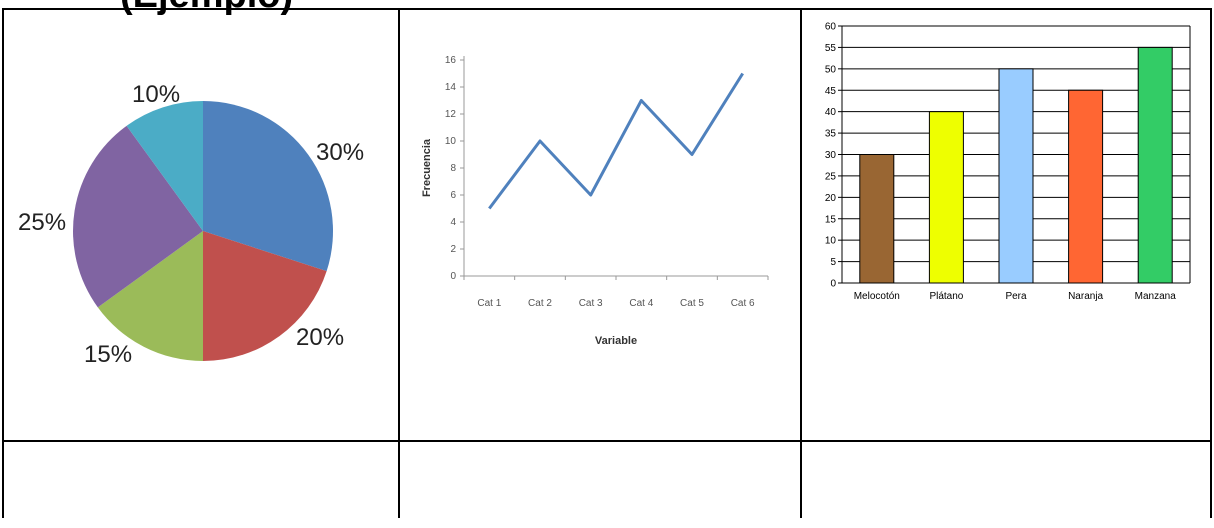 This screenshot has width=1214, height=528. Describe the element at coordinates (831, 91) in the screenshot. I see `y-tick-label: 45` at that location.